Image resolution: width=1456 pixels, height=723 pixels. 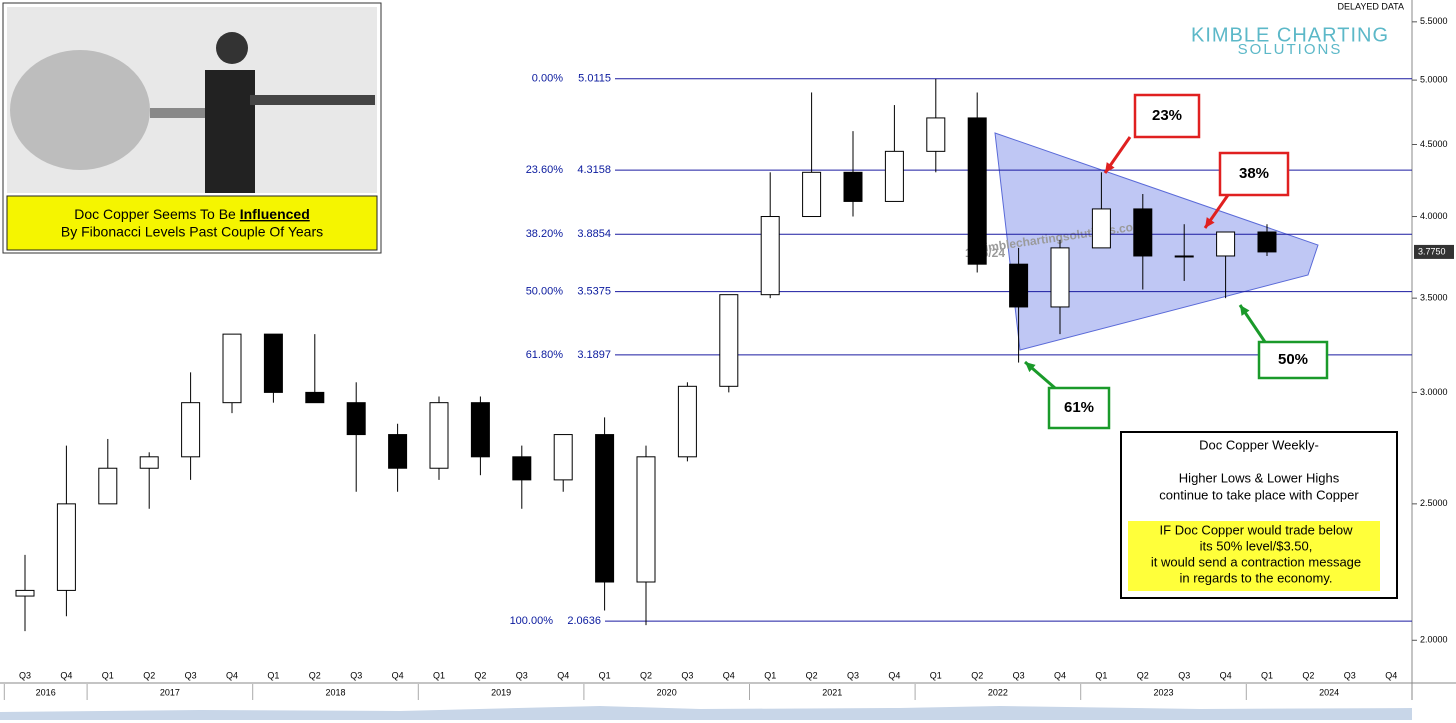 I want to click on fib-percent: 23.60%, so click(x=545, y=170).